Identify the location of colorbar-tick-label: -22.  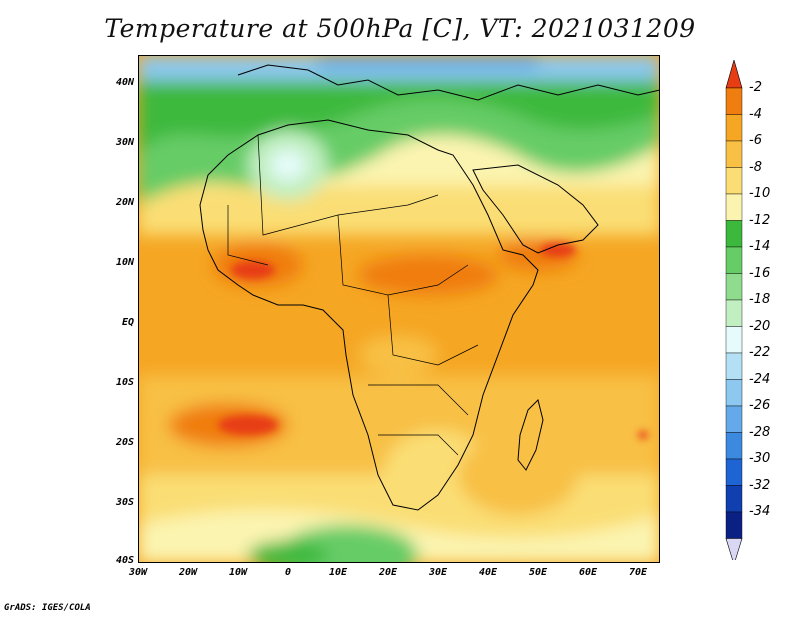
(760, 352).